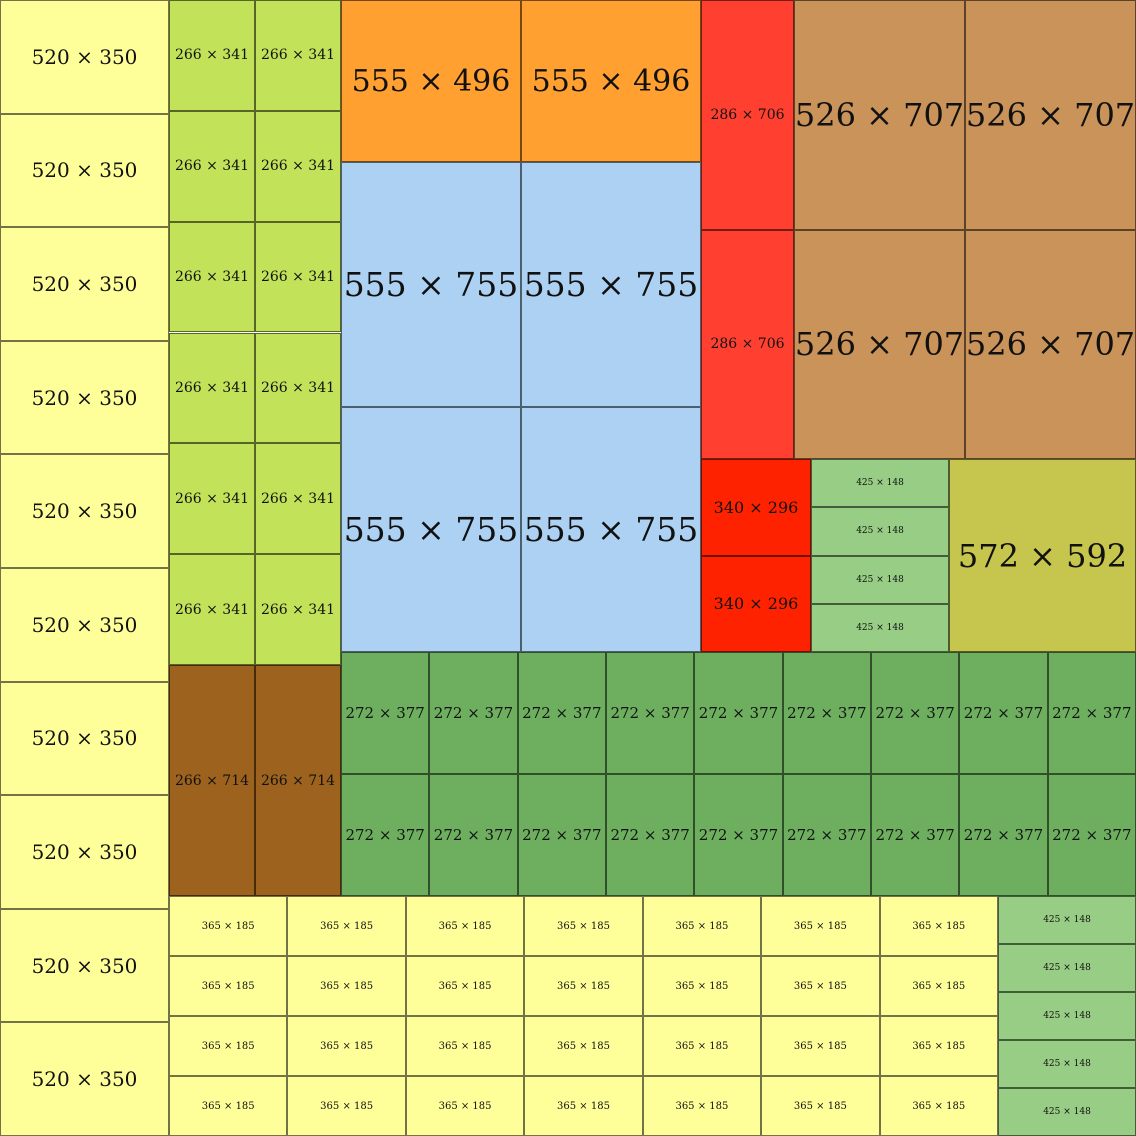 The width and height of the screenshot is (1136, 1136). What do you see at coordinates (346, 926) in the screenshot?
I see `tile-365x185-2: 365 × 185` at bounding box center [346, 926].